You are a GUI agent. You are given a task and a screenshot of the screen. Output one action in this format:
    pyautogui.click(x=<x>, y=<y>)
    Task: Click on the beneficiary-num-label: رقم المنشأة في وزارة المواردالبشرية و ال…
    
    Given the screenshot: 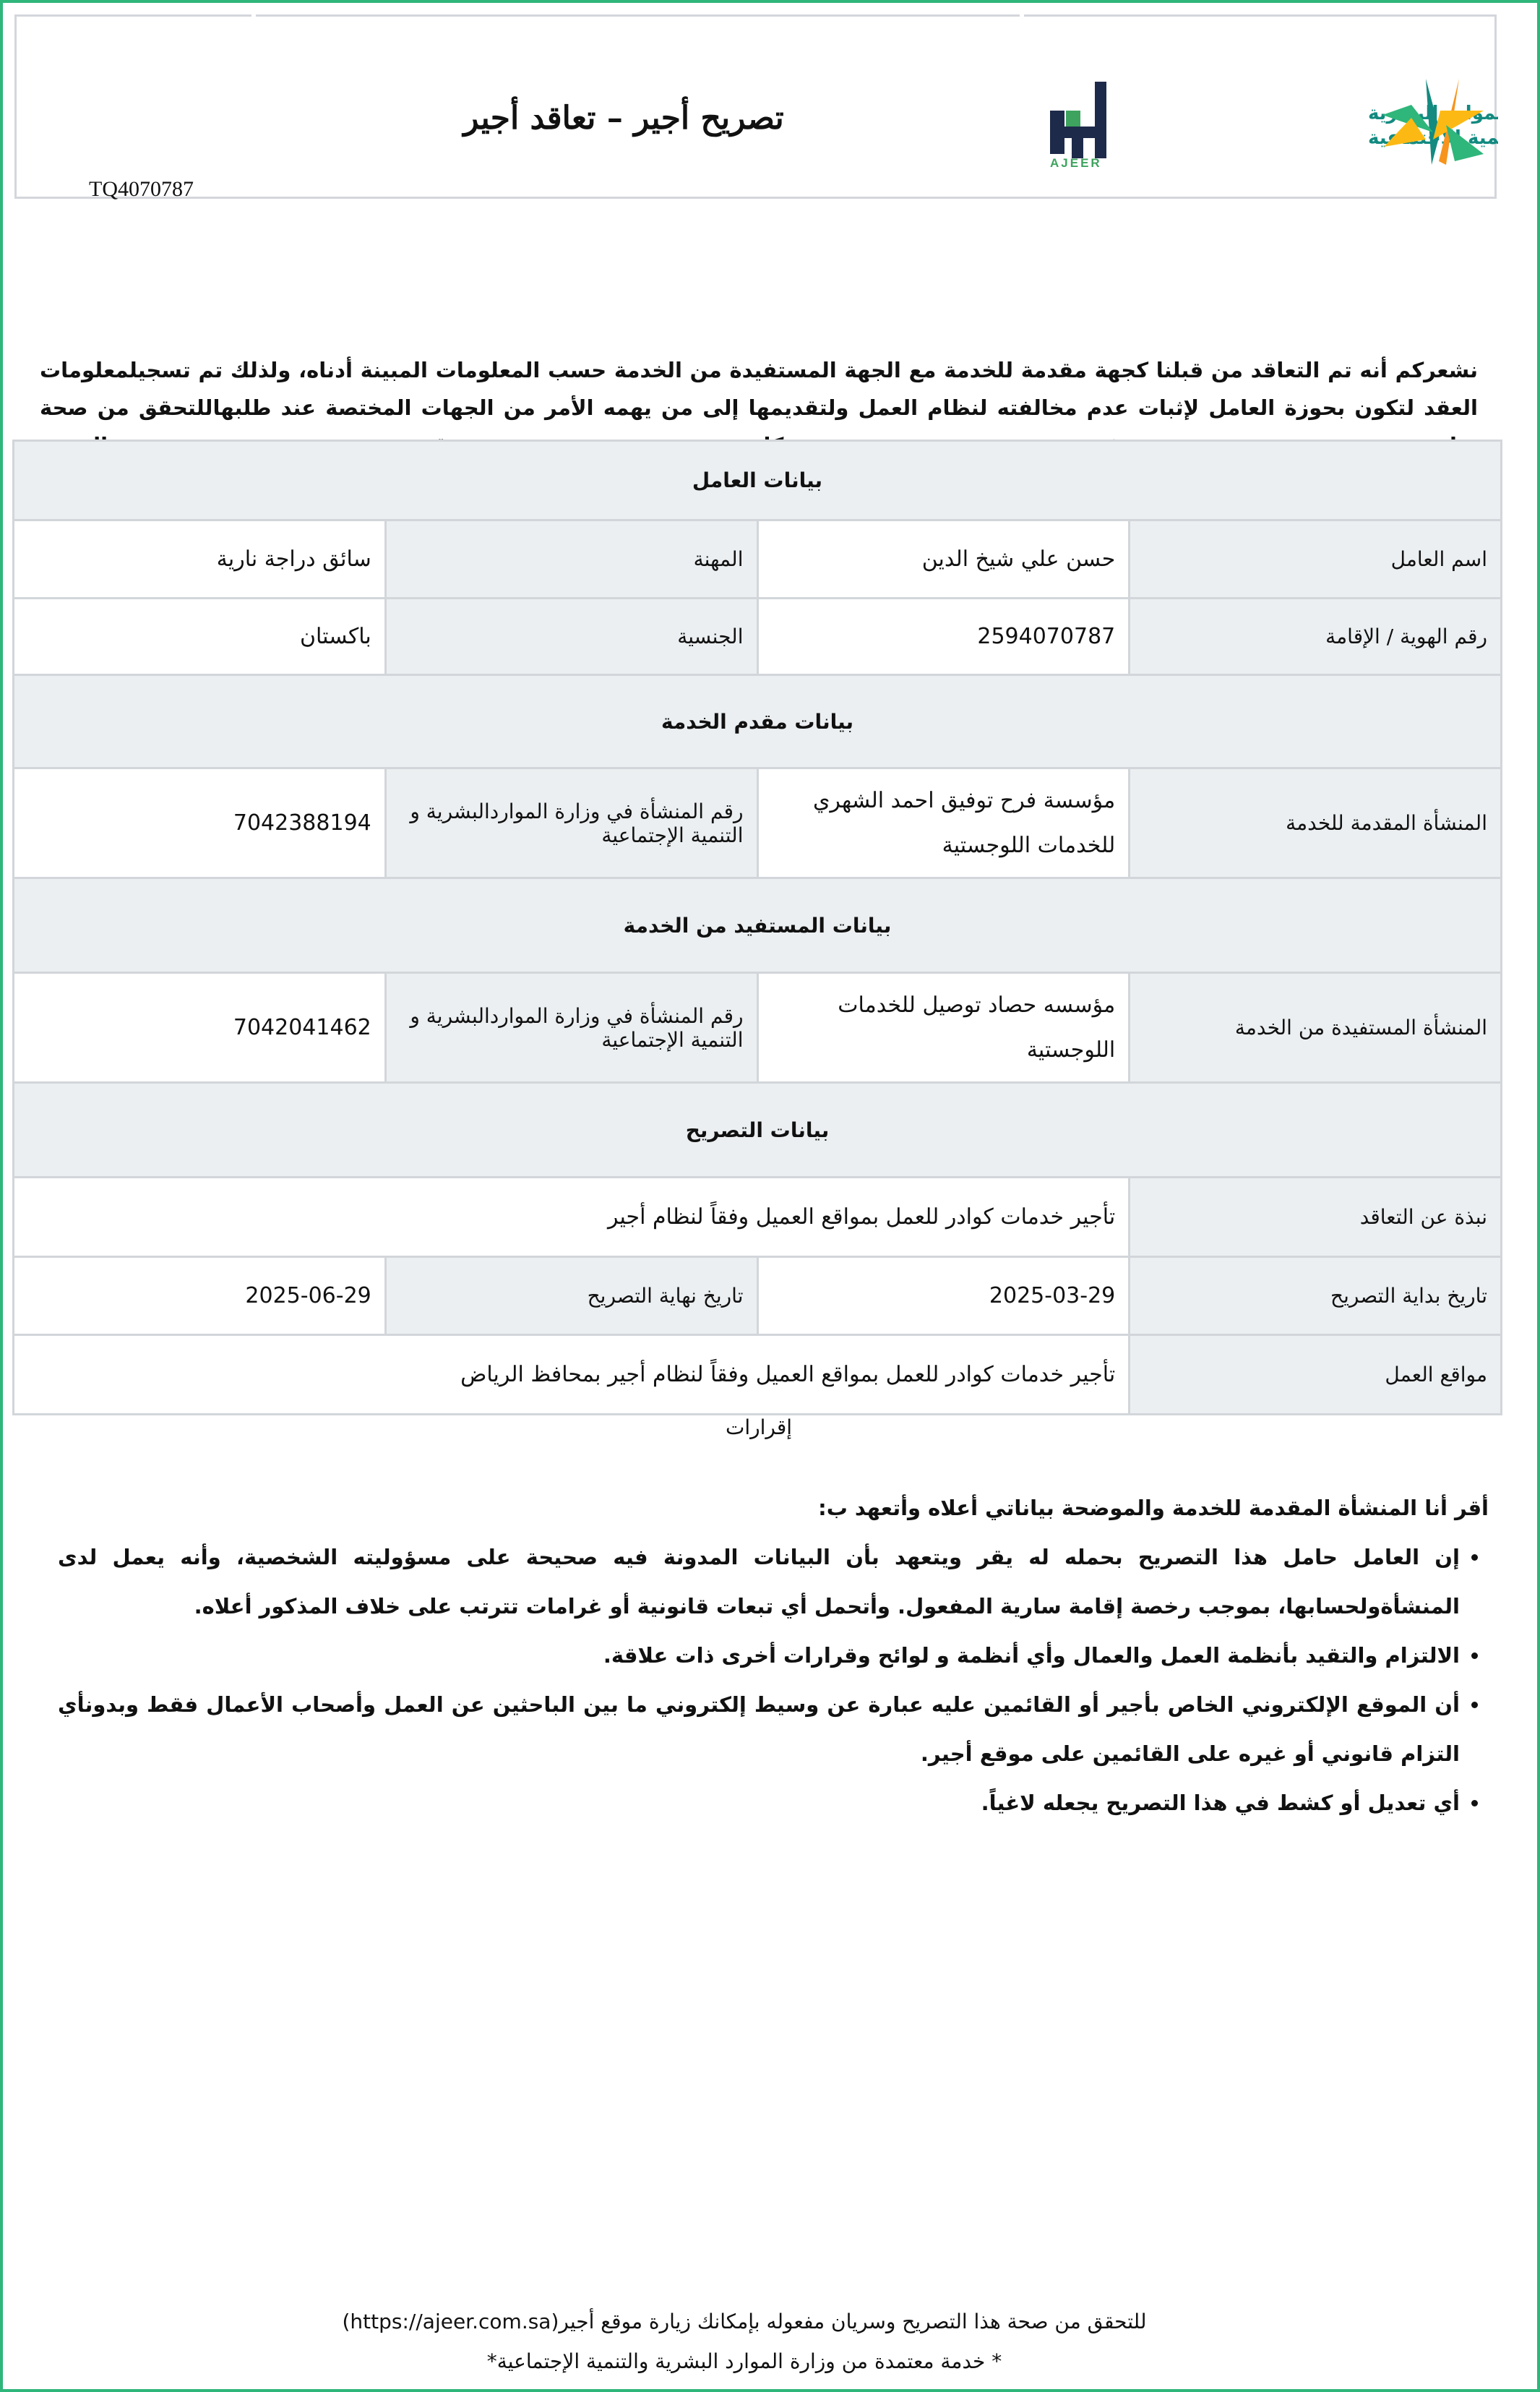 What is the action you would take?
    pyautogui.click(x=571, y=1028)
    